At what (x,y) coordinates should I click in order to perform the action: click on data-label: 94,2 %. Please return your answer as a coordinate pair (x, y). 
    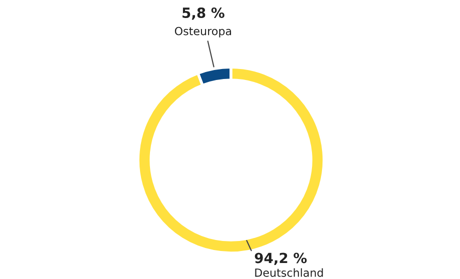
    Looking at the image, I should click on (280, 258).